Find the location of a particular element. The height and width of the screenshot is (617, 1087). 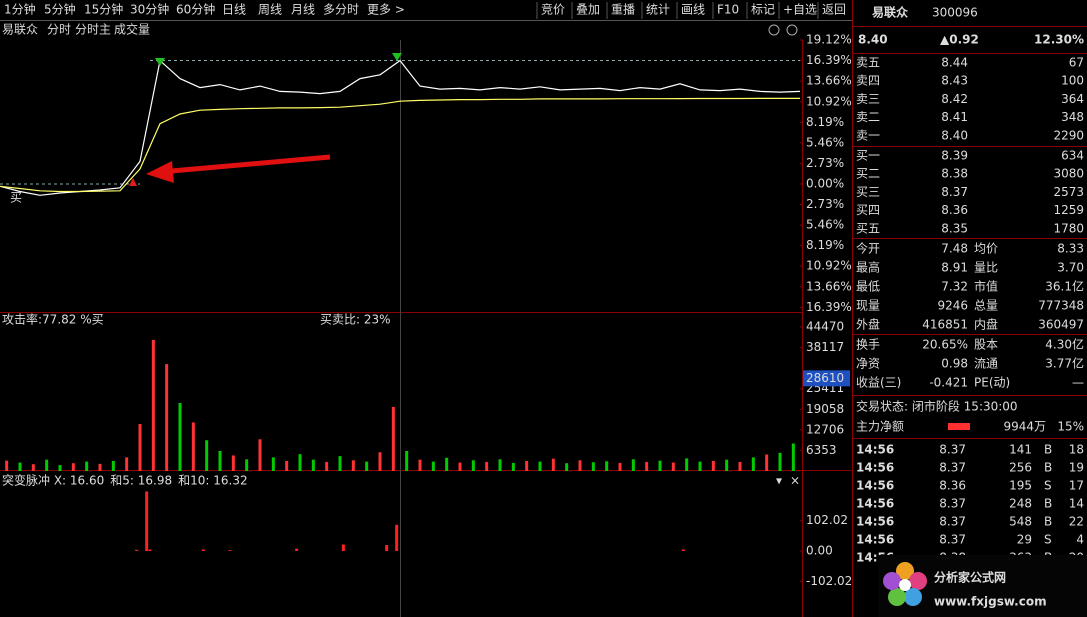

cursor-label: 28610 is located at coordinates (825, 378).